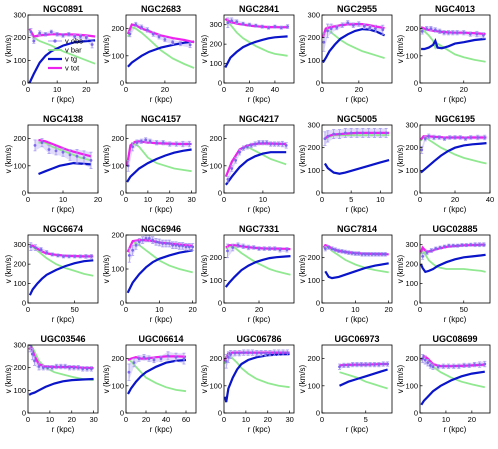  I want to click on panel-title: NGC2683, so click(161, 9).